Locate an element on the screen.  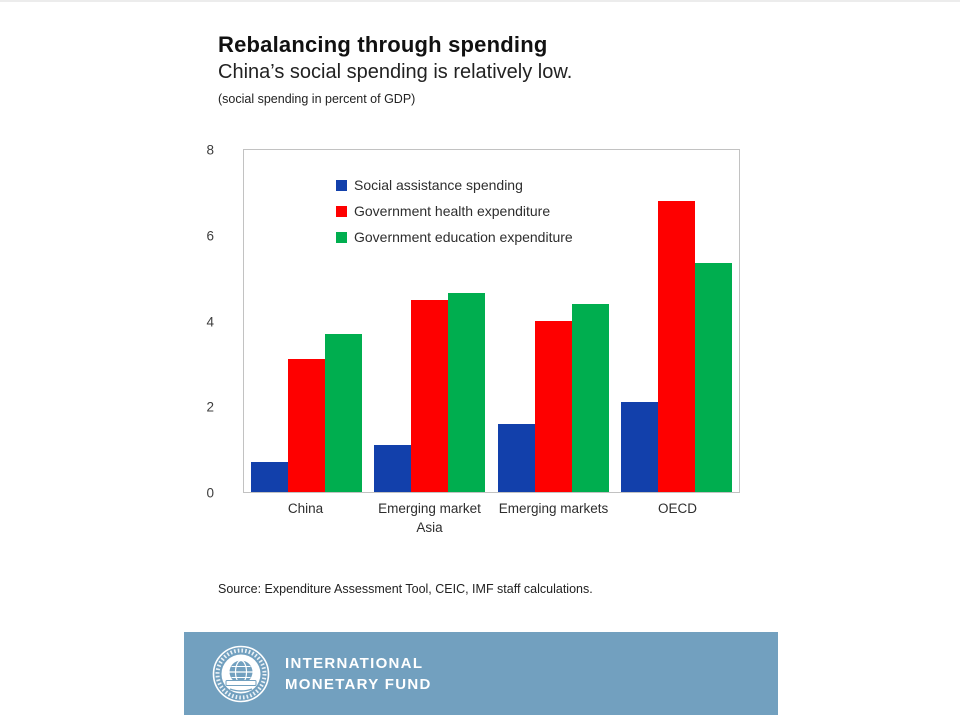
x-axis-label-emerging-market-asia: Emerging market Asia is located at coordinates (429, 518).